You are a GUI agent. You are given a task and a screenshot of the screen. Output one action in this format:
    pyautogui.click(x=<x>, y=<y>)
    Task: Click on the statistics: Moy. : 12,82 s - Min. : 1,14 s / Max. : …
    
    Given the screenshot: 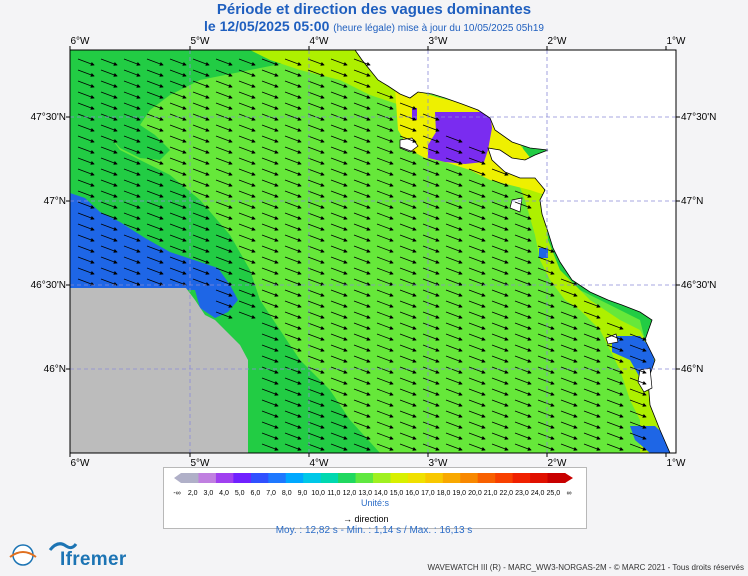 What is the action you would take?
    pyautogui.click(x=374, y=530)
    